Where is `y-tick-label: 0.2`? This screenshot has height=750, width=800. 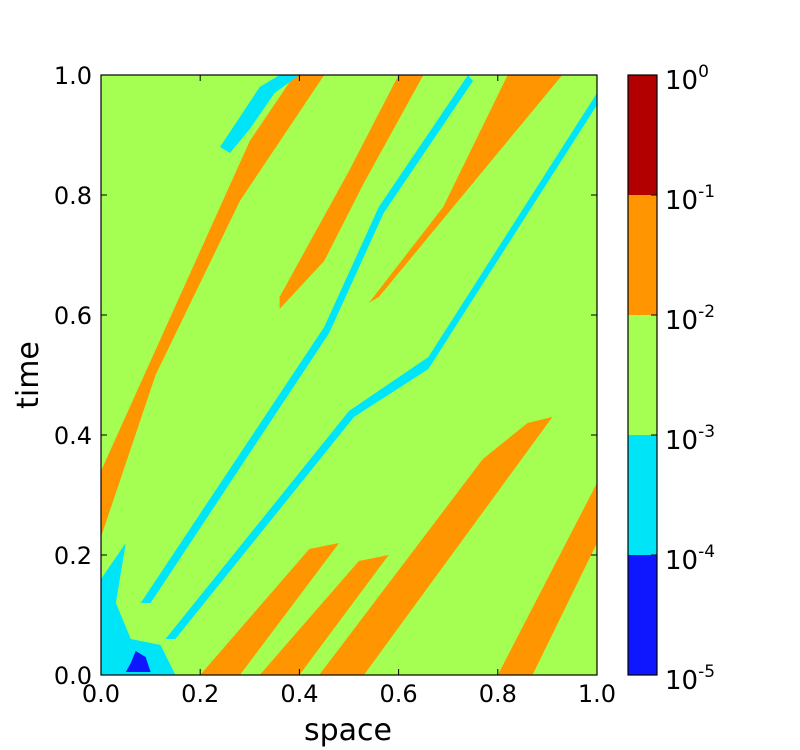 y-tick-label: 0.2 is located at coordinates (73, 556).